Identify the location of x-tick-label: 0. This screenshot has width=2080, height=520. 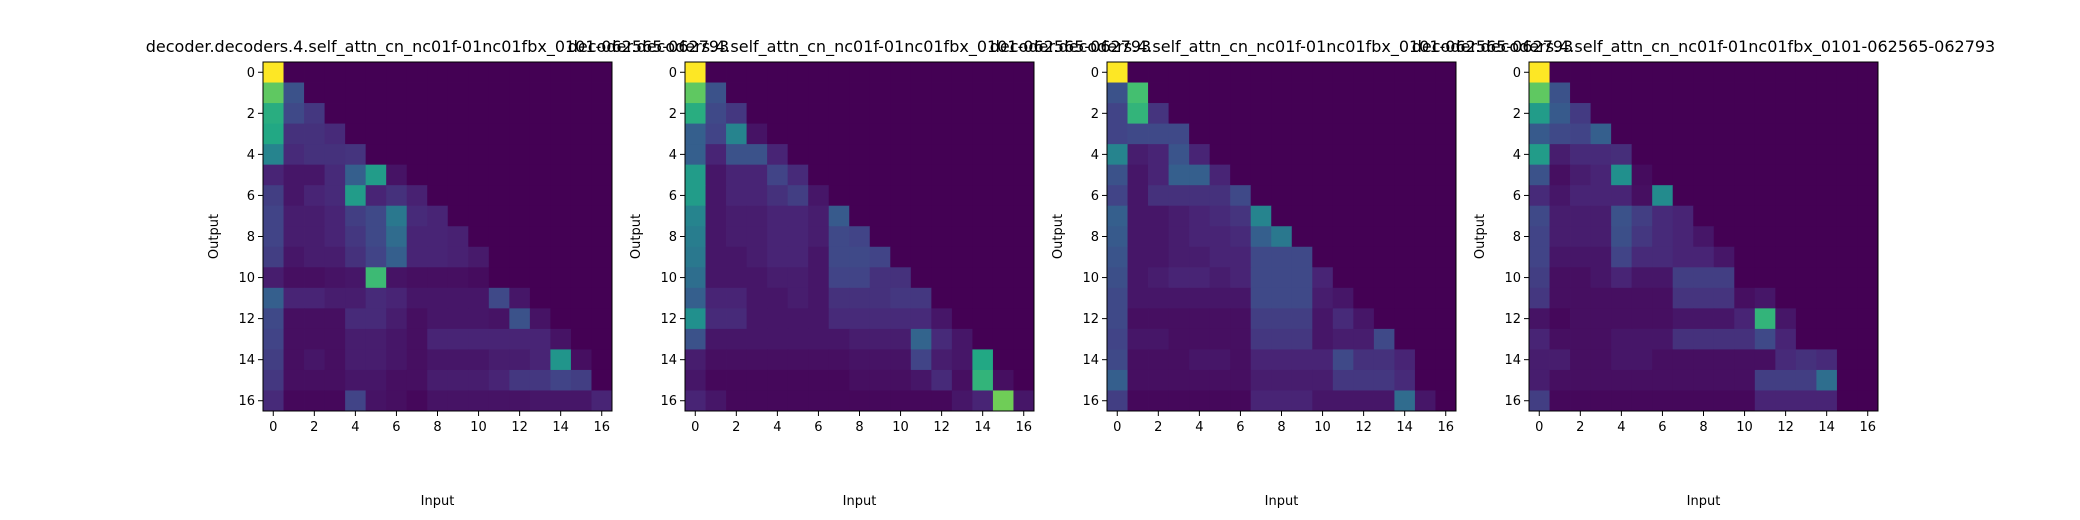
(695, 427).